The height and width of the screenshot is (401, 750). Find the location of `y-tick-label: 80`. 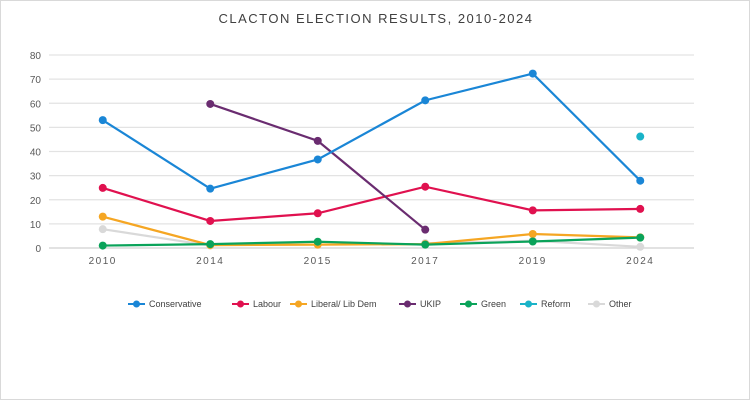

y-tick-label: 80 is located at coordinates (36, 56).